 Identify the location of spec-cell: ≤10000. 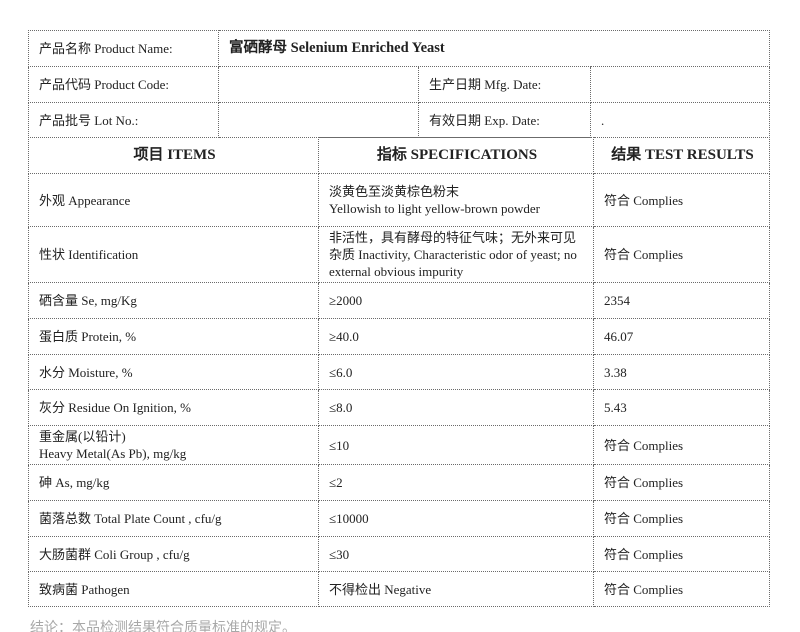
(456, 518).